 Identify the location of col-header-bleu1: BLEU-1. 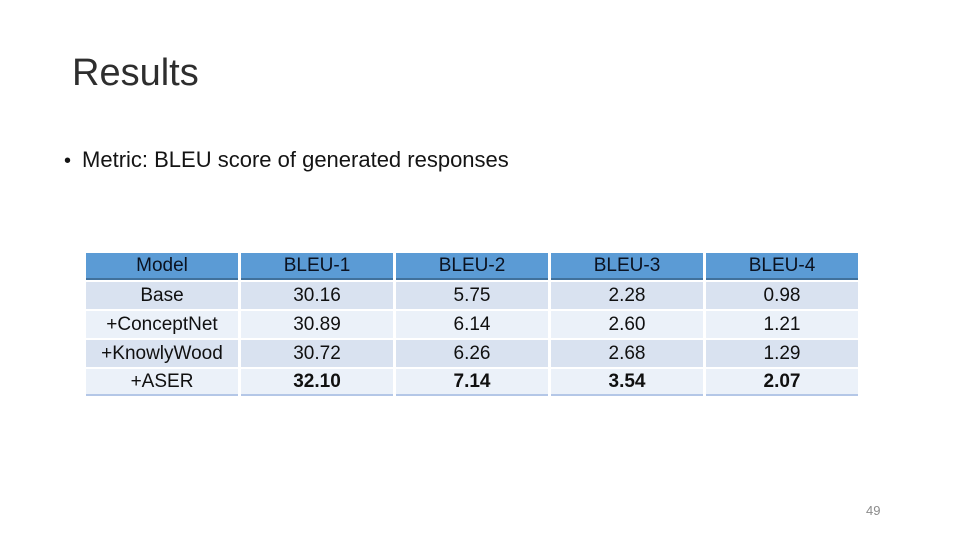
(317, 266).